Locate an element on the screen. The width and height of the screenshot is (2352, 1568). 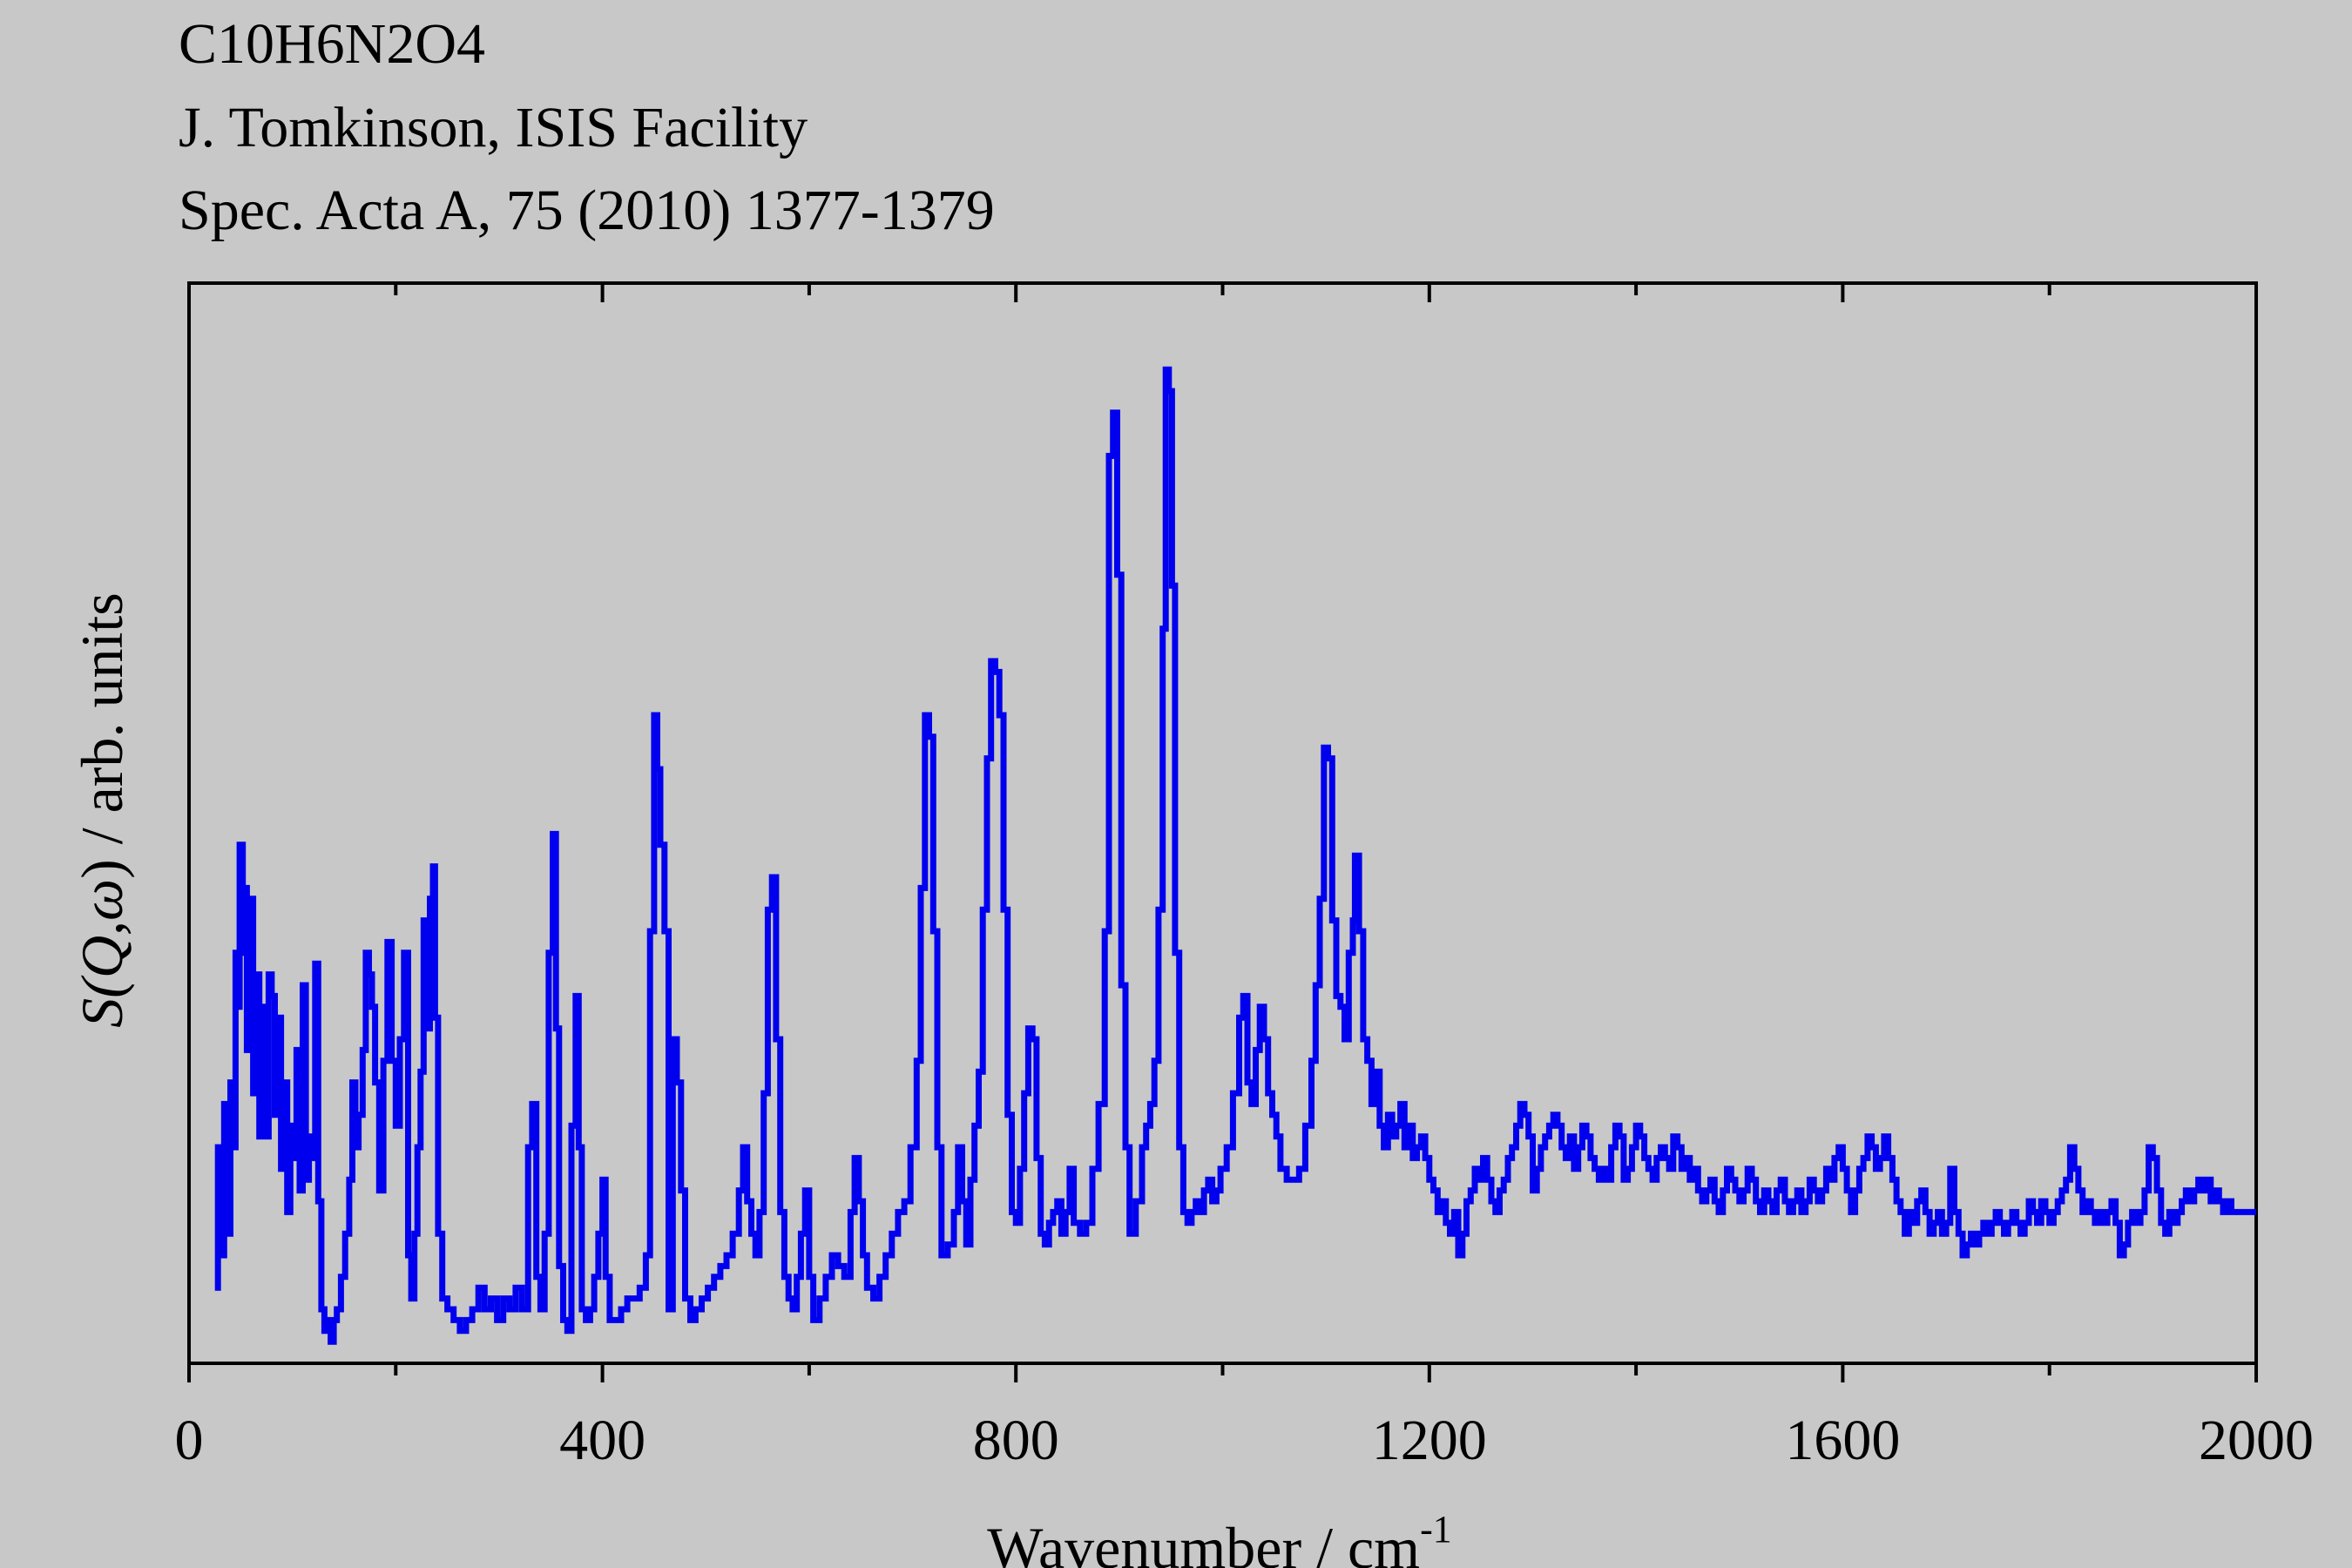
formula-label: C10H6N2O4 is located at coordinates (332, 44).